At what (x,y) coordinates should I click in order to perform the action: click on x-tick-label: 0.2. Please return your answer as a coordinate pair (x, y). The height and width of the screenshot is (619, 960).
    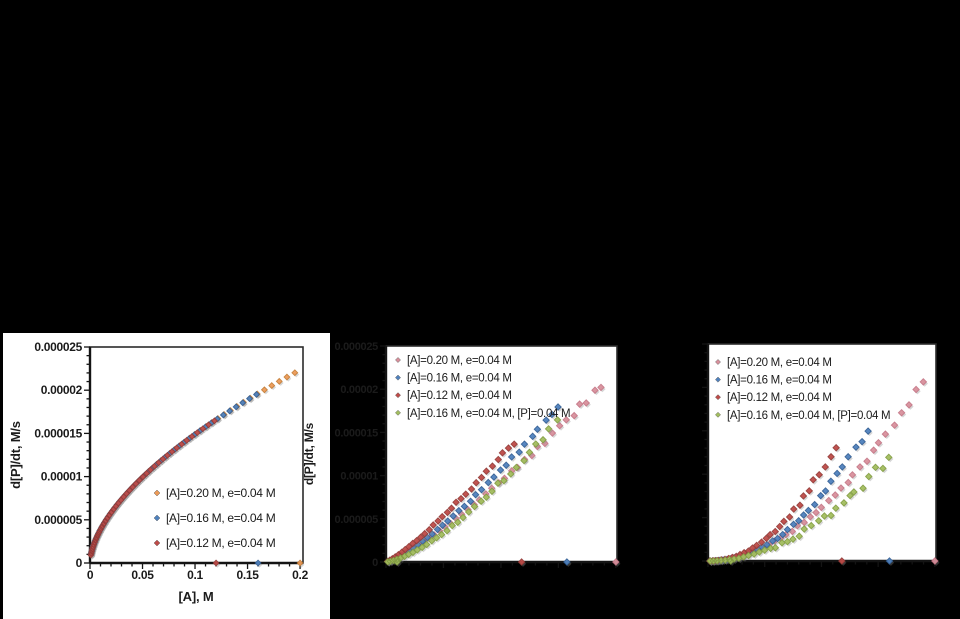
    Looking at the image, I should click on (300, 575).